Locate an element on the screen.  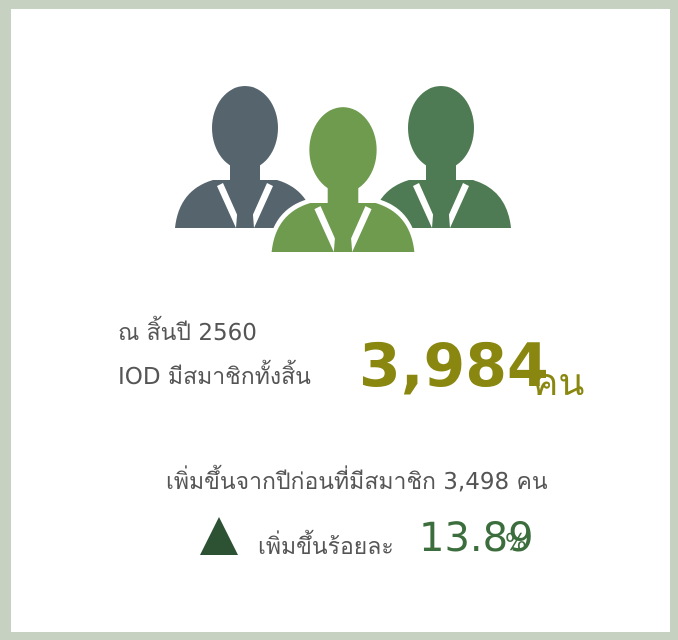
growth-unit: % is located at coordinates (516, 543).